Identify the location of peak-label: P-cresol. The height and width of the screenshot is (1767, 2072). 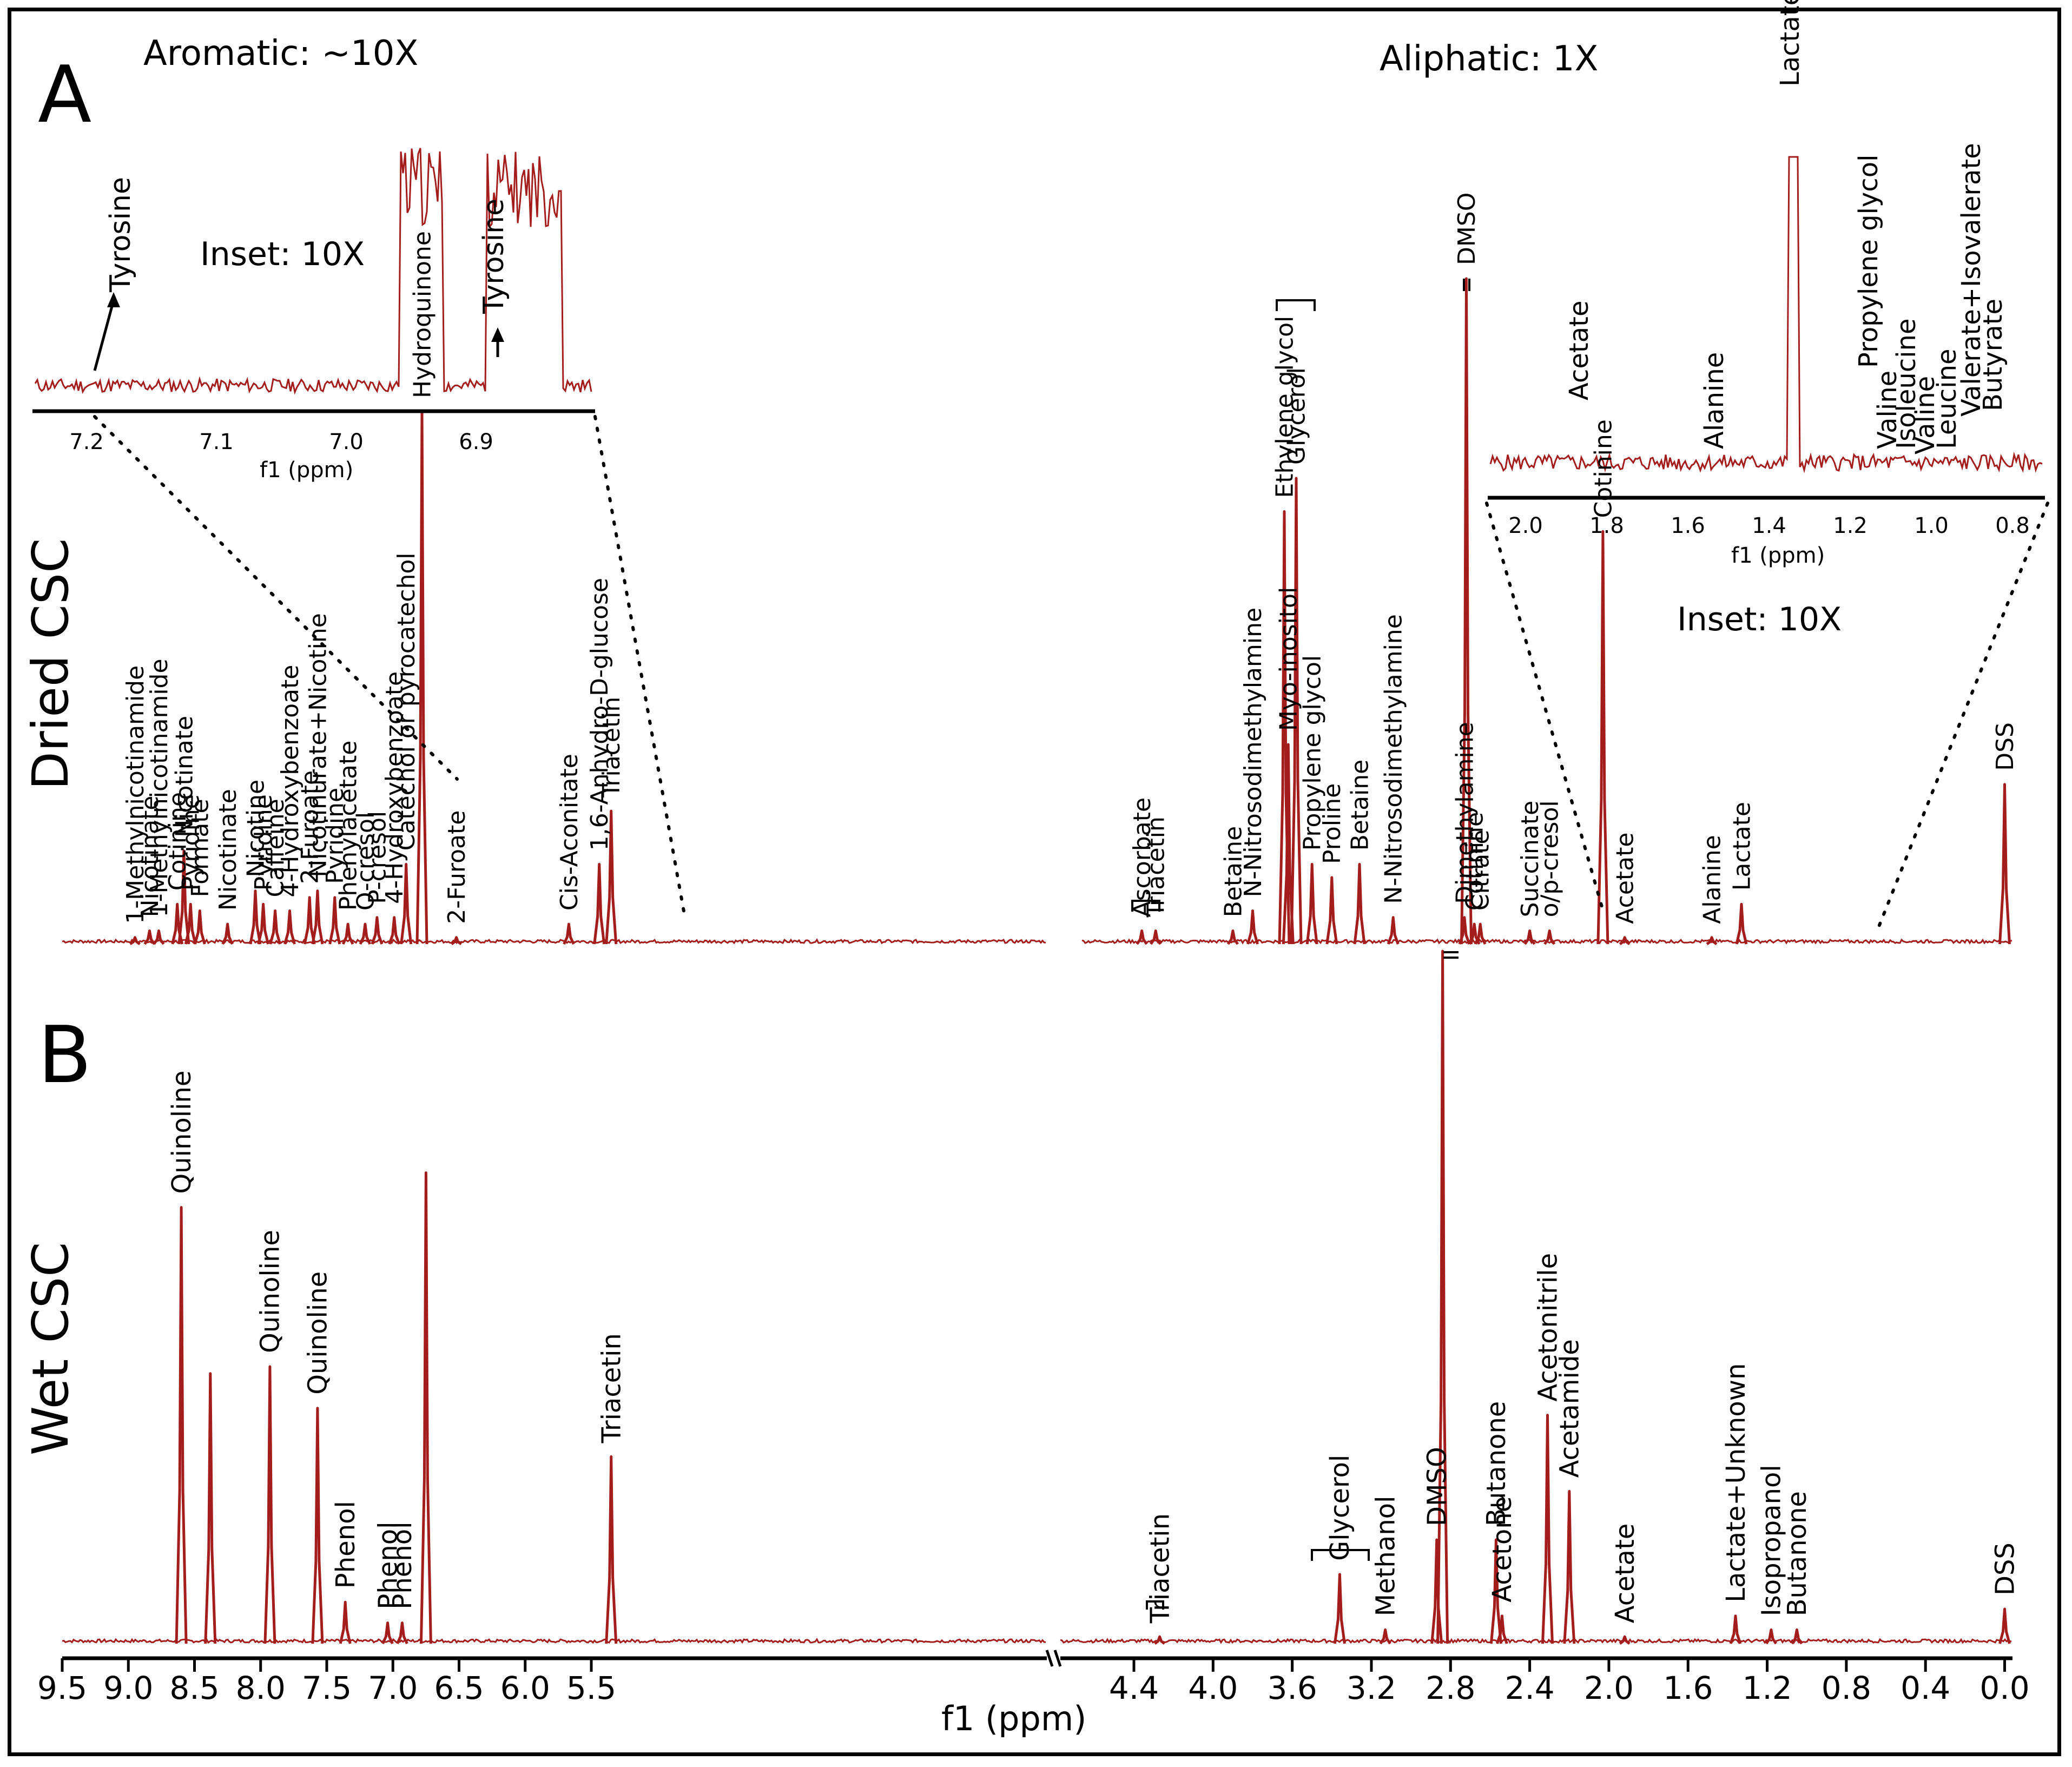
(377, 857).